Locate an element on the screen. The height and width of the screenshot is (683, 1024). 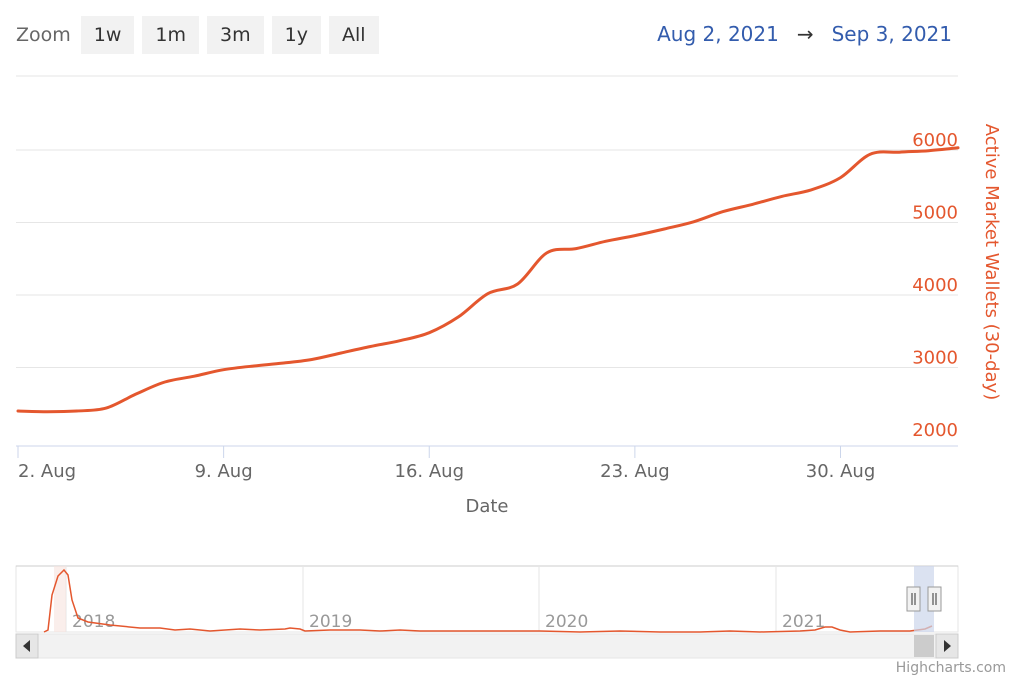
zoom-all-button: All is located at coordinates (353, 35).